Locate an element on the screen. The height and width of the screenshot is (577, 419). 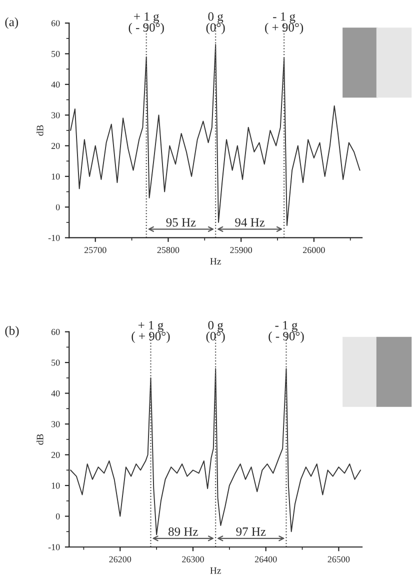
x-tick-label: 26200 is located at coordinates (120, 559).